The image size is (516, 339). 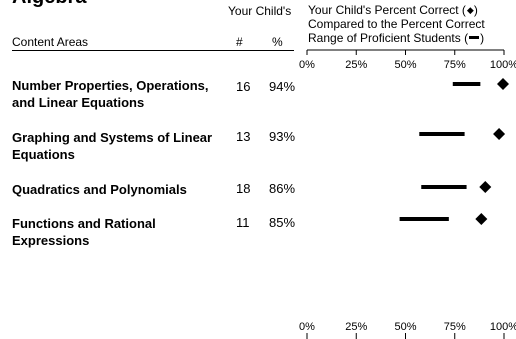 What do you see at coordinates (356, 65) in the screenshot?
I see `top-scale-label-25: 25%` at bounding box center [356, 65].